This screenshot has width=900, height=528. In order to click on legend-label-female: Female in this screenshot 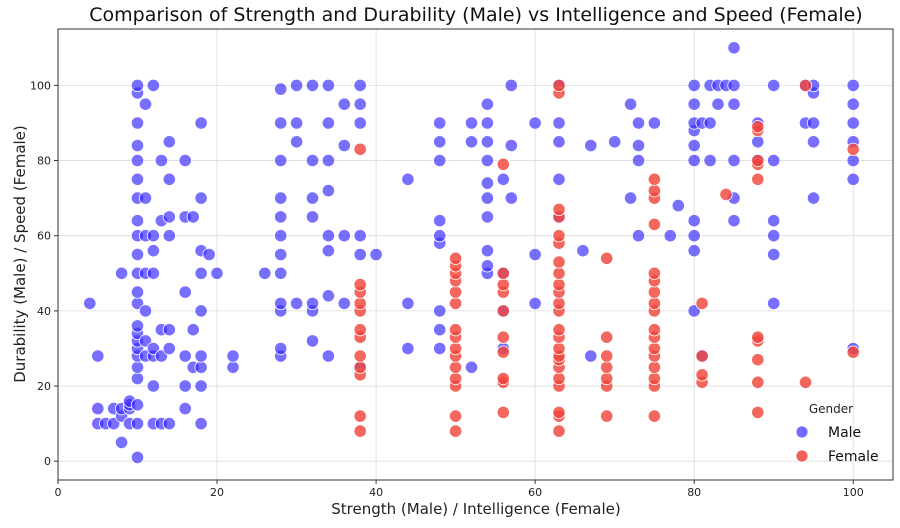, I will do `click(853, 457)`.